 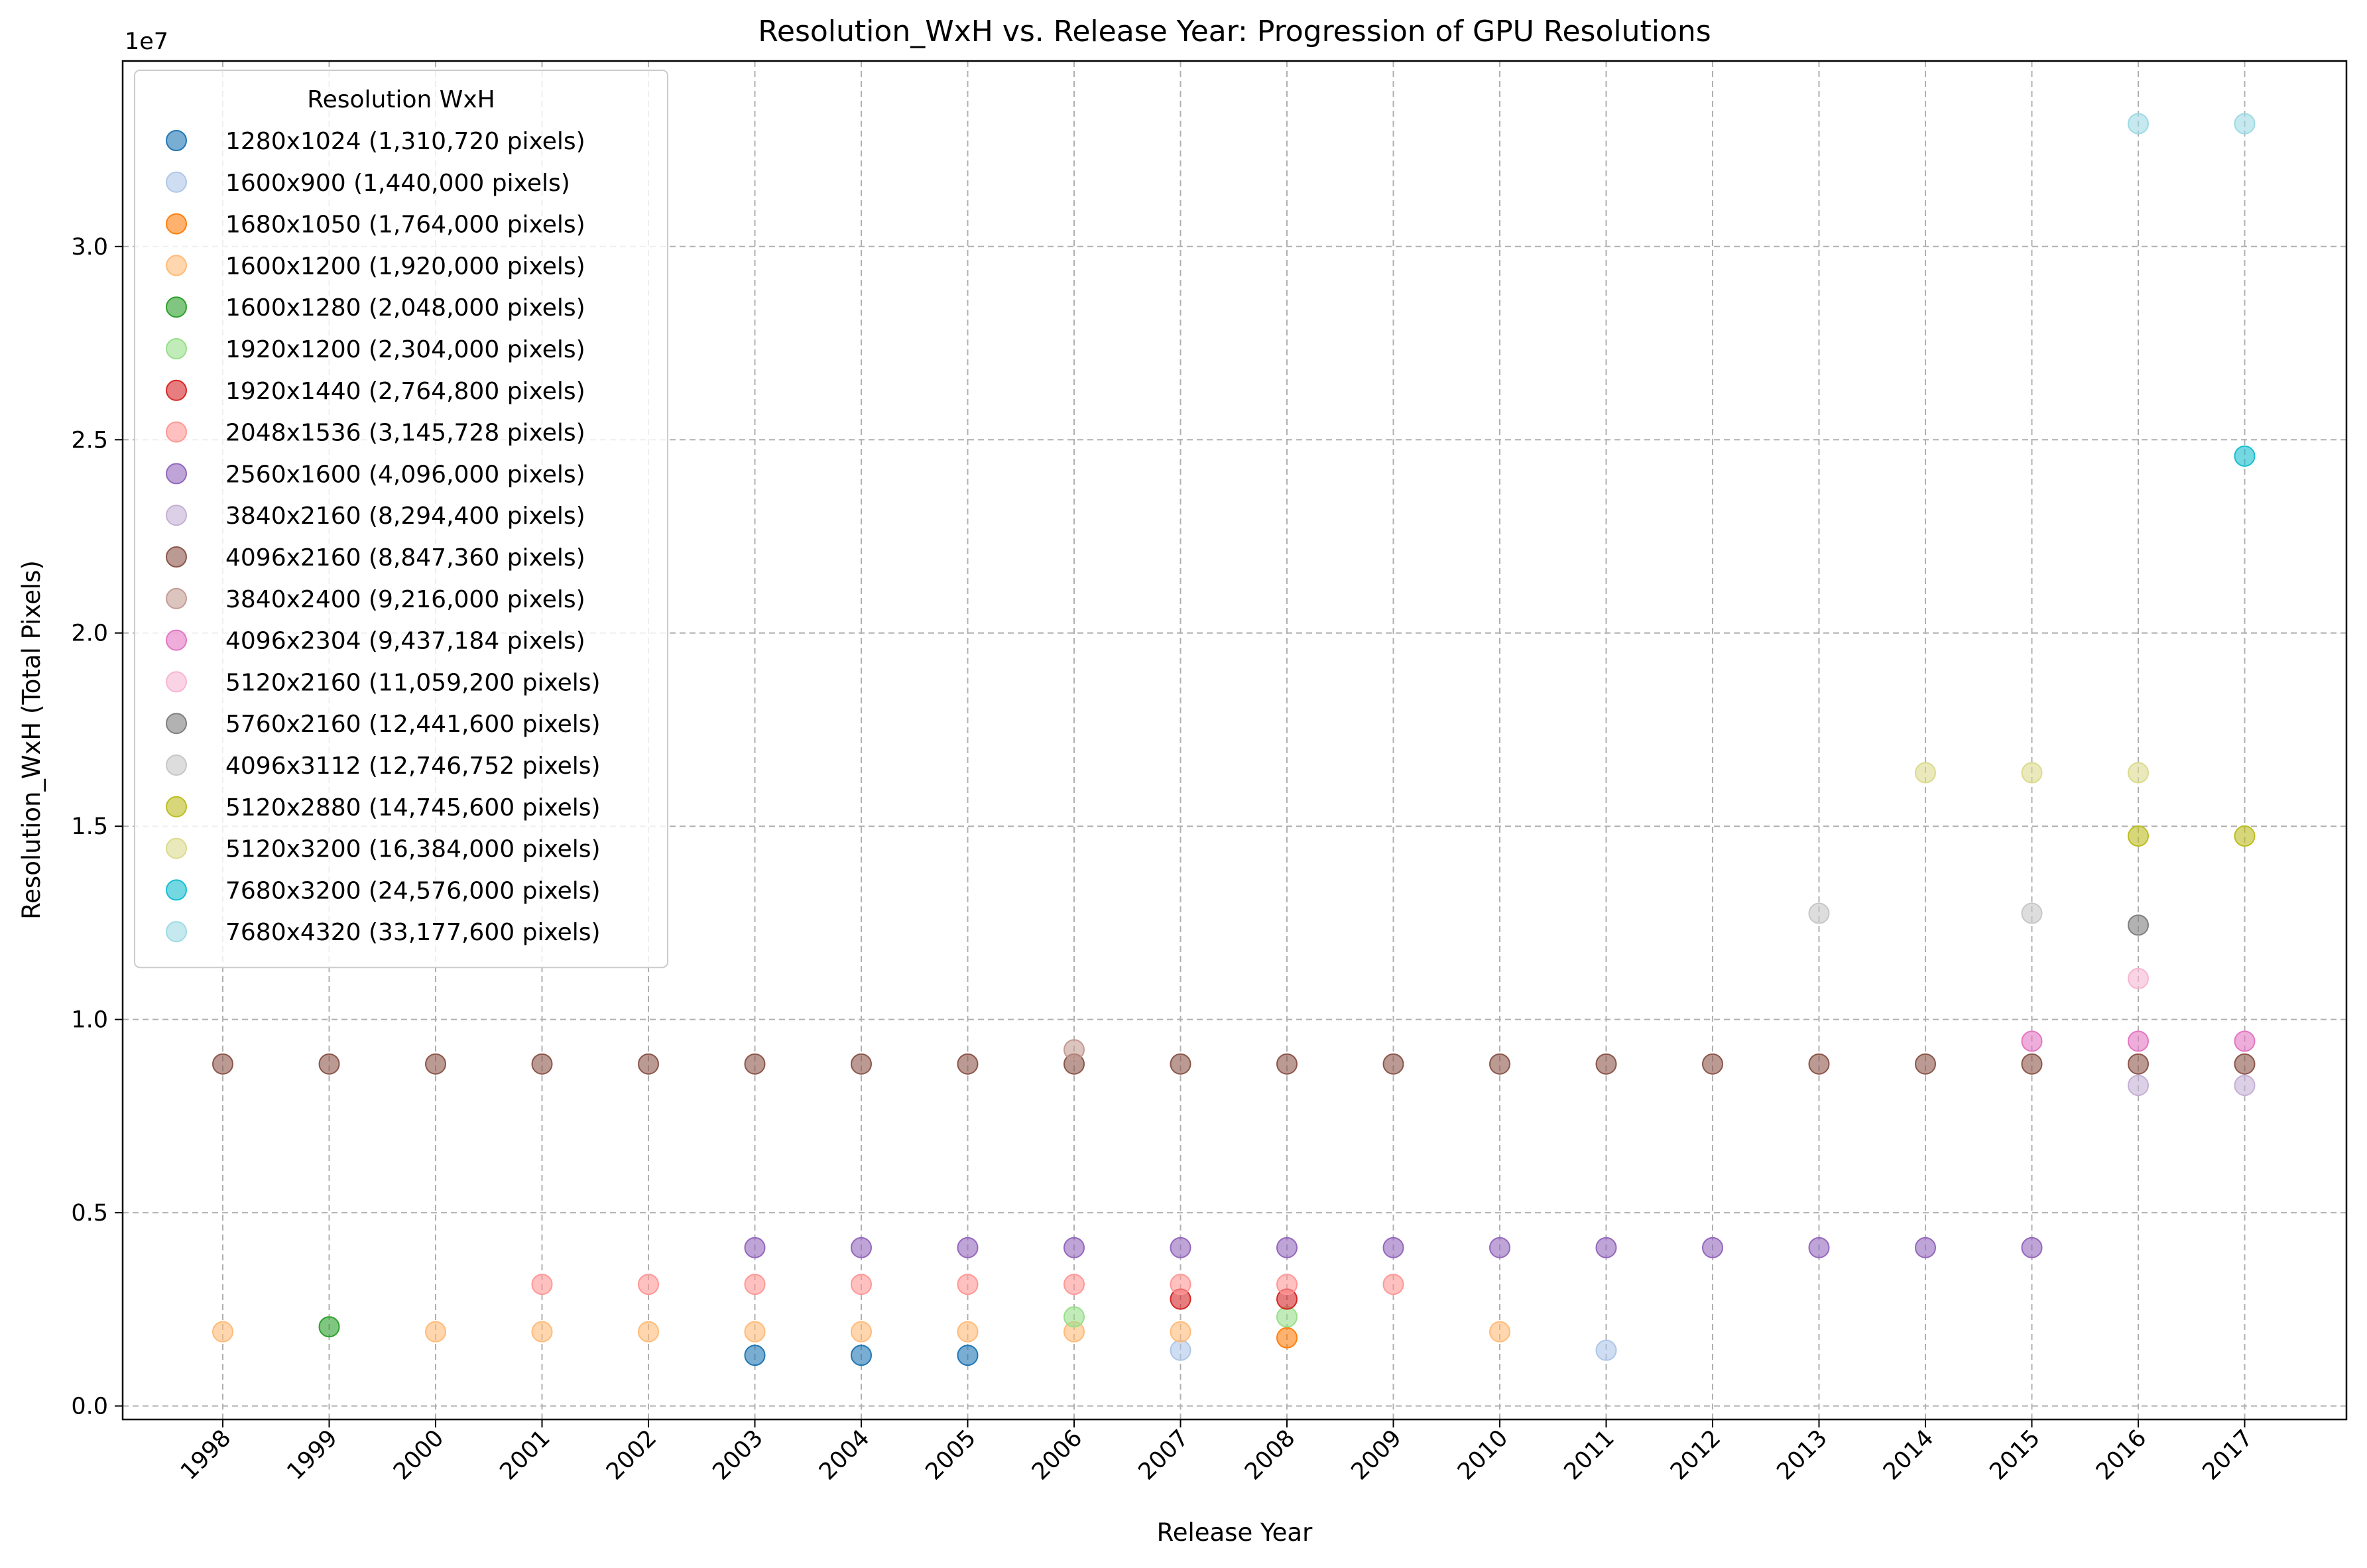 What do you see at coordinates (89, 1213) in the screenshot?
I see `y-tick-label: 0.5` at bounding box center [89, 1213].